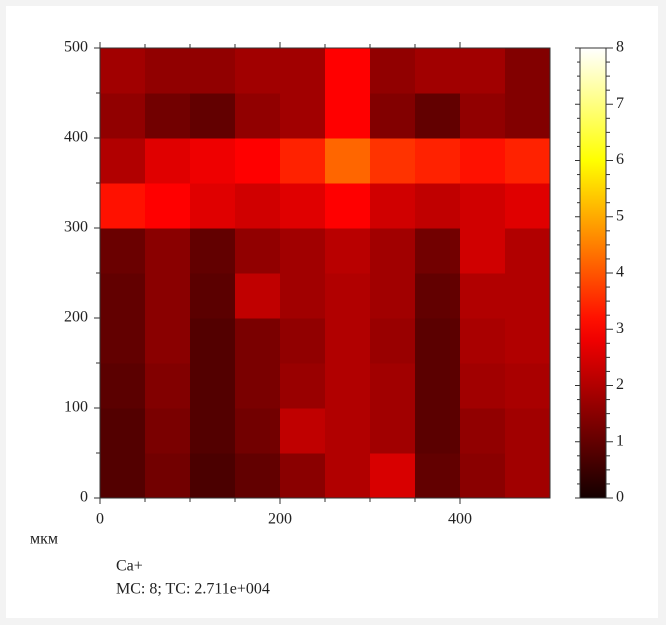 The image size is (666, 625). Describe the element at coordinates (620, 47) in the screenshot. I see `colorbar-label: 8` at that location.